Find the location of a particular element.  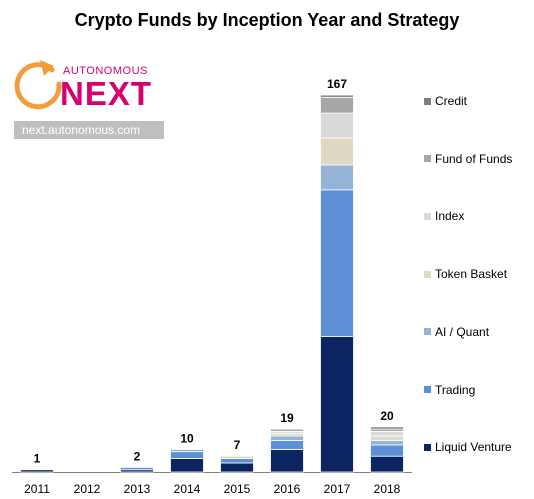

logo-big-text: NEXT is located at coordinates (106, 93).